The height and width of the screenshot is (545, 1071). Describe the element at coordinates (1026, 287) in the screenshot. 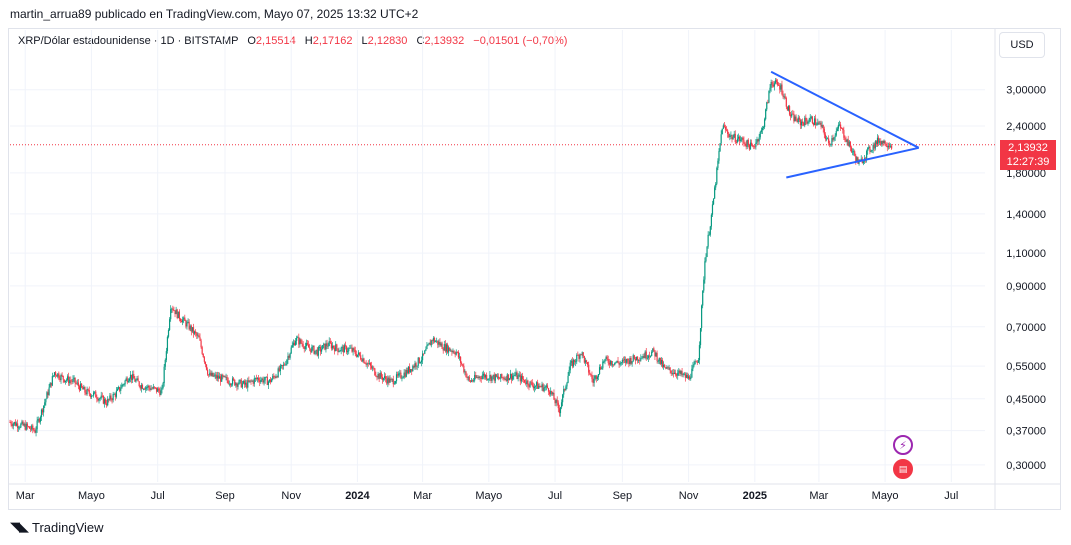

I see `y-tick-label: 0,90000` at that location.